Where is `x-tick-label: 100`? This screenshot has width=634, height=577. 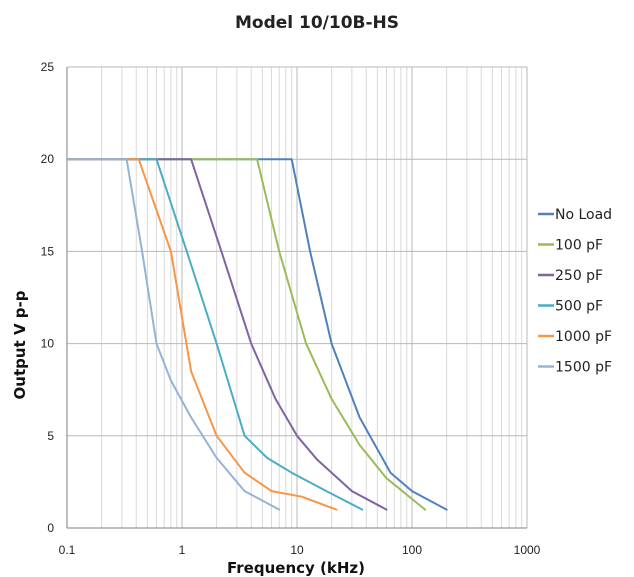 x-tick-label: 100 is located at coordinates (412, 550).